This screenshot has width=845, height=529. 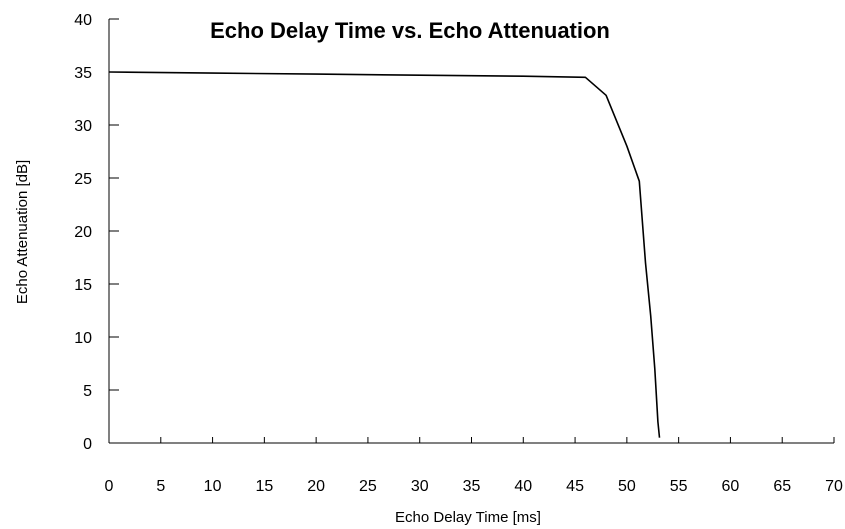 I want to click on x-tick-label-20: 20, so click(x=316, y=486).